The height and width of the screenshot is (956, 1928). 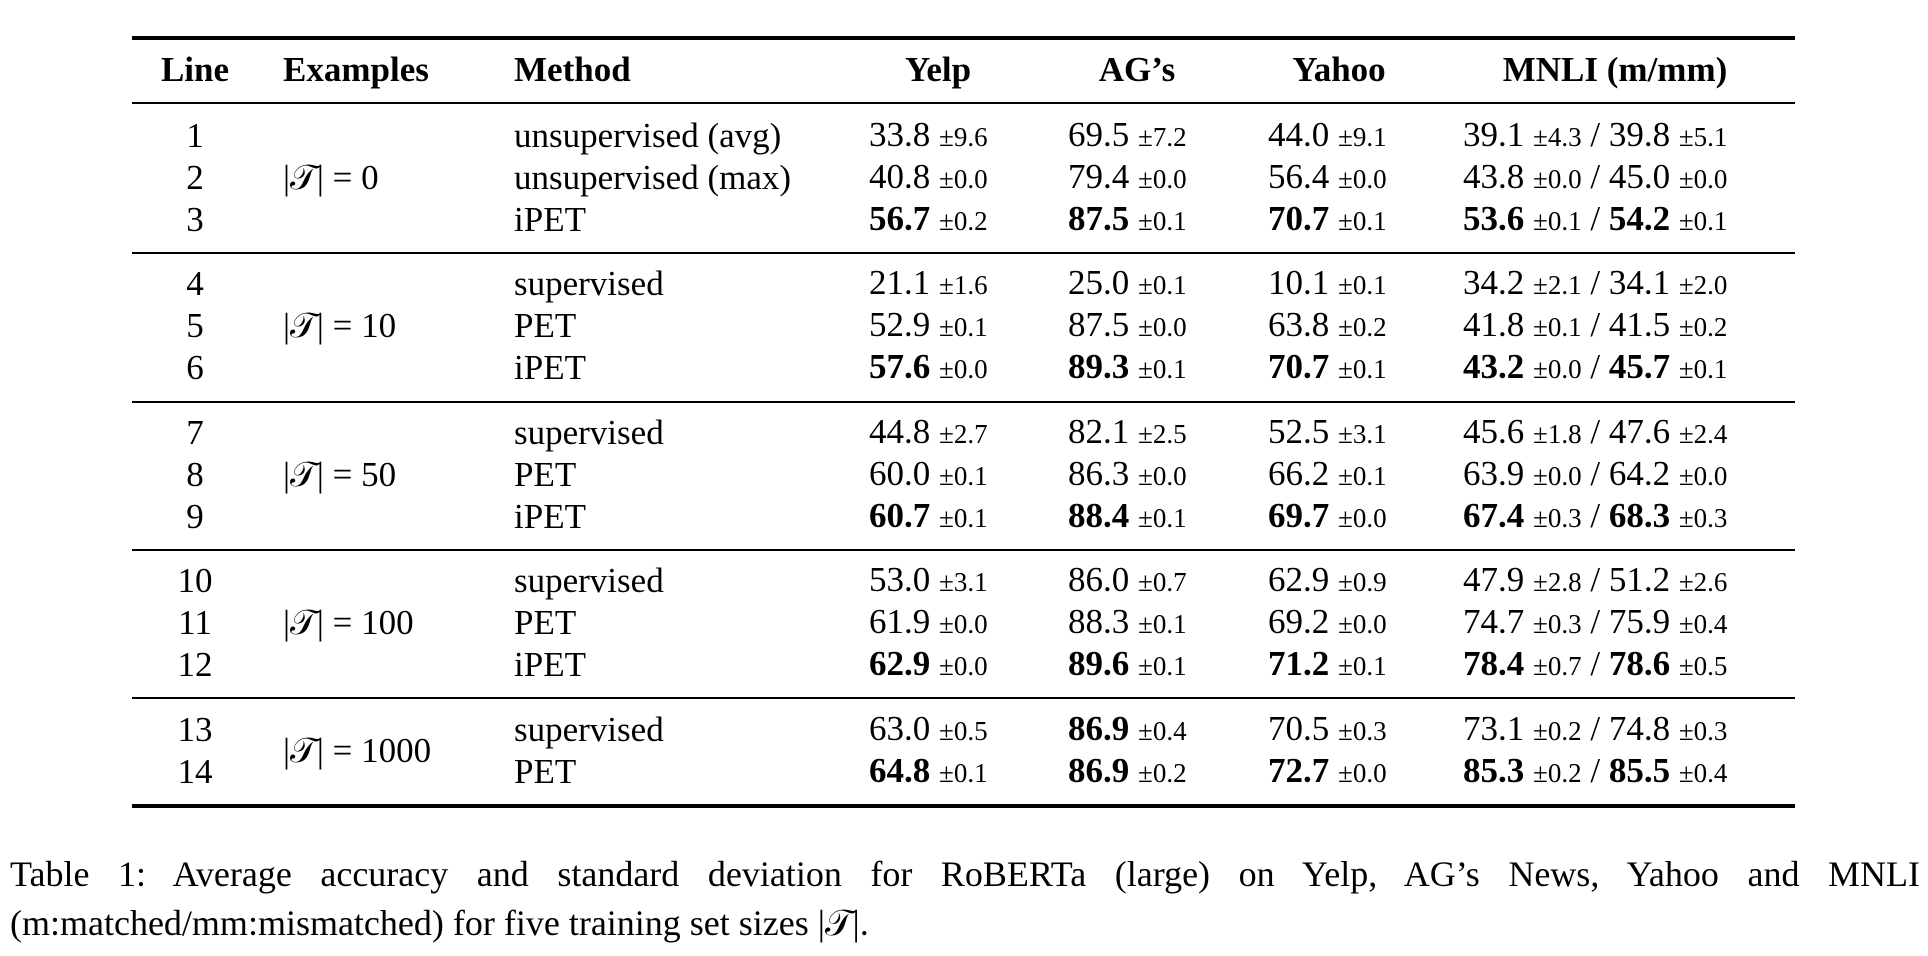 What do you see at coordinates (1494, 176) in the screenshot?
I see `mean: 43.8` at bounding box center [1494, 176].